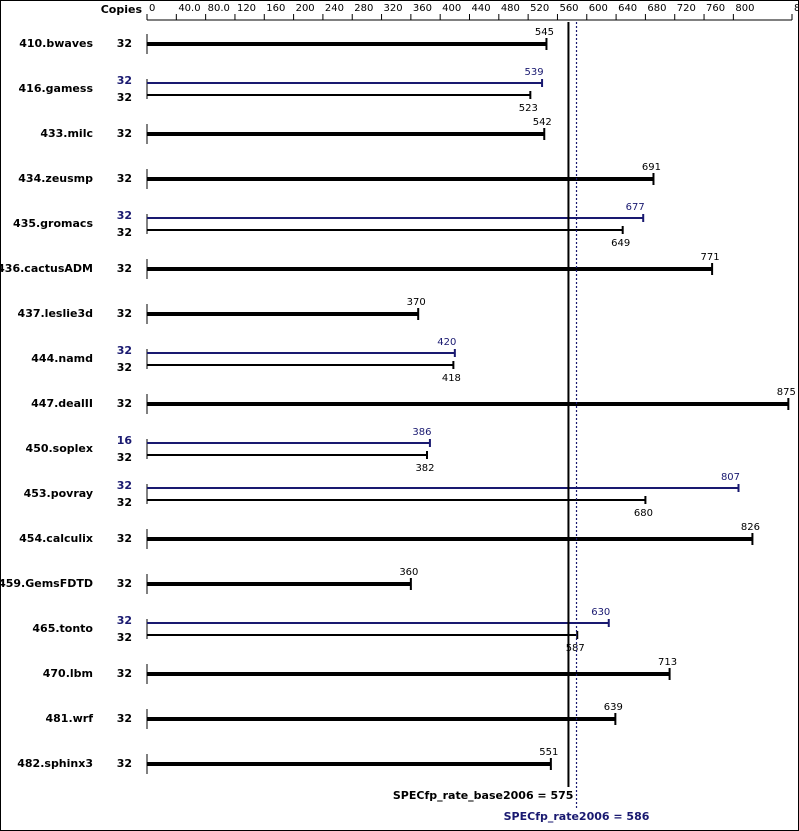 The width and height of the screenshot is (799, 831). What do you see at coordinates (408, 572) in the screenshot?
I see `value-label: 360` at bounding box center [408, 572].